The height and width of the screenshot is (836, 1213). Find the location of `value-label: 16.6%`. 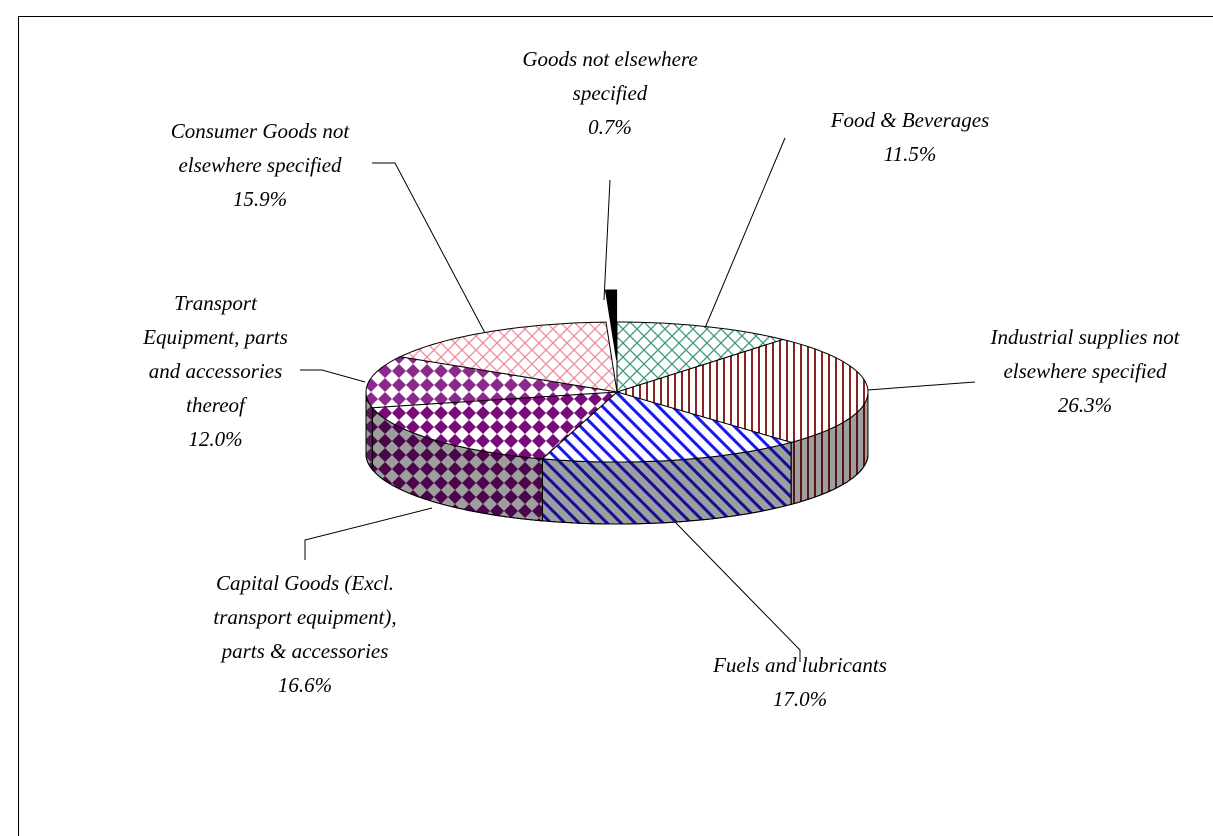

value-label: 16.6% is located at coordinates (305, 685).